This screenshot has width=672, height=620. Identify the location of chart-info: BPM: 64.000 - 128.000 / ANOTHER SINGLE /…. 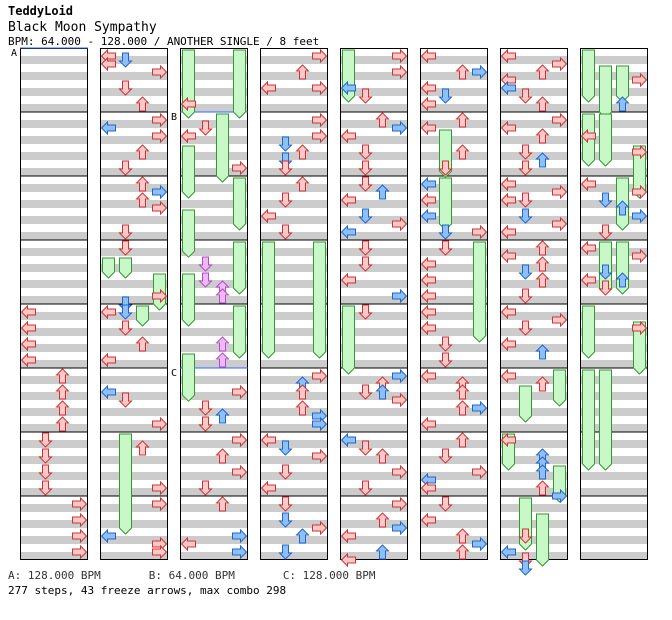
(164, 41).